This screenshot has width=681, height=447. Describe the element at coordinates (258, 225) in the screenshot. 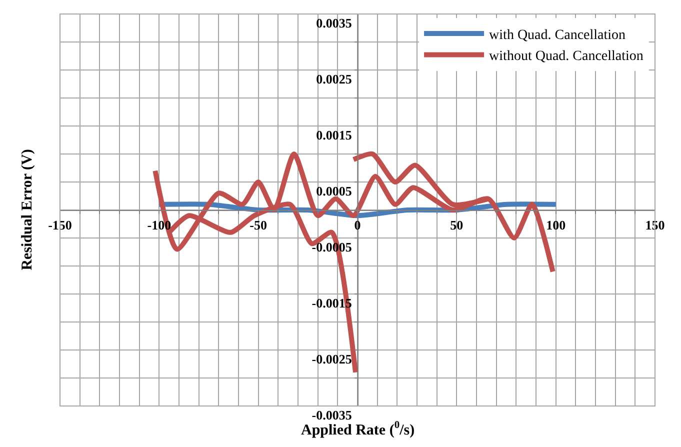

I see `x-tick-label: -50` at that location.